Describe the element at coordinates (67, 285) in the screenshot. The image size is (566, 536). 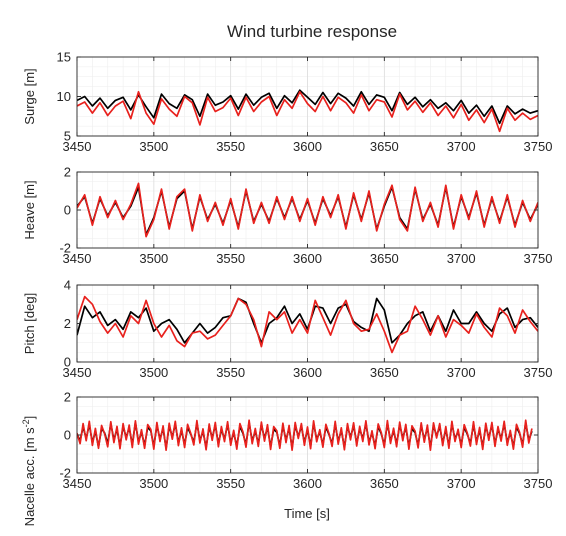
I see `y-tick-label: 4` at that location.